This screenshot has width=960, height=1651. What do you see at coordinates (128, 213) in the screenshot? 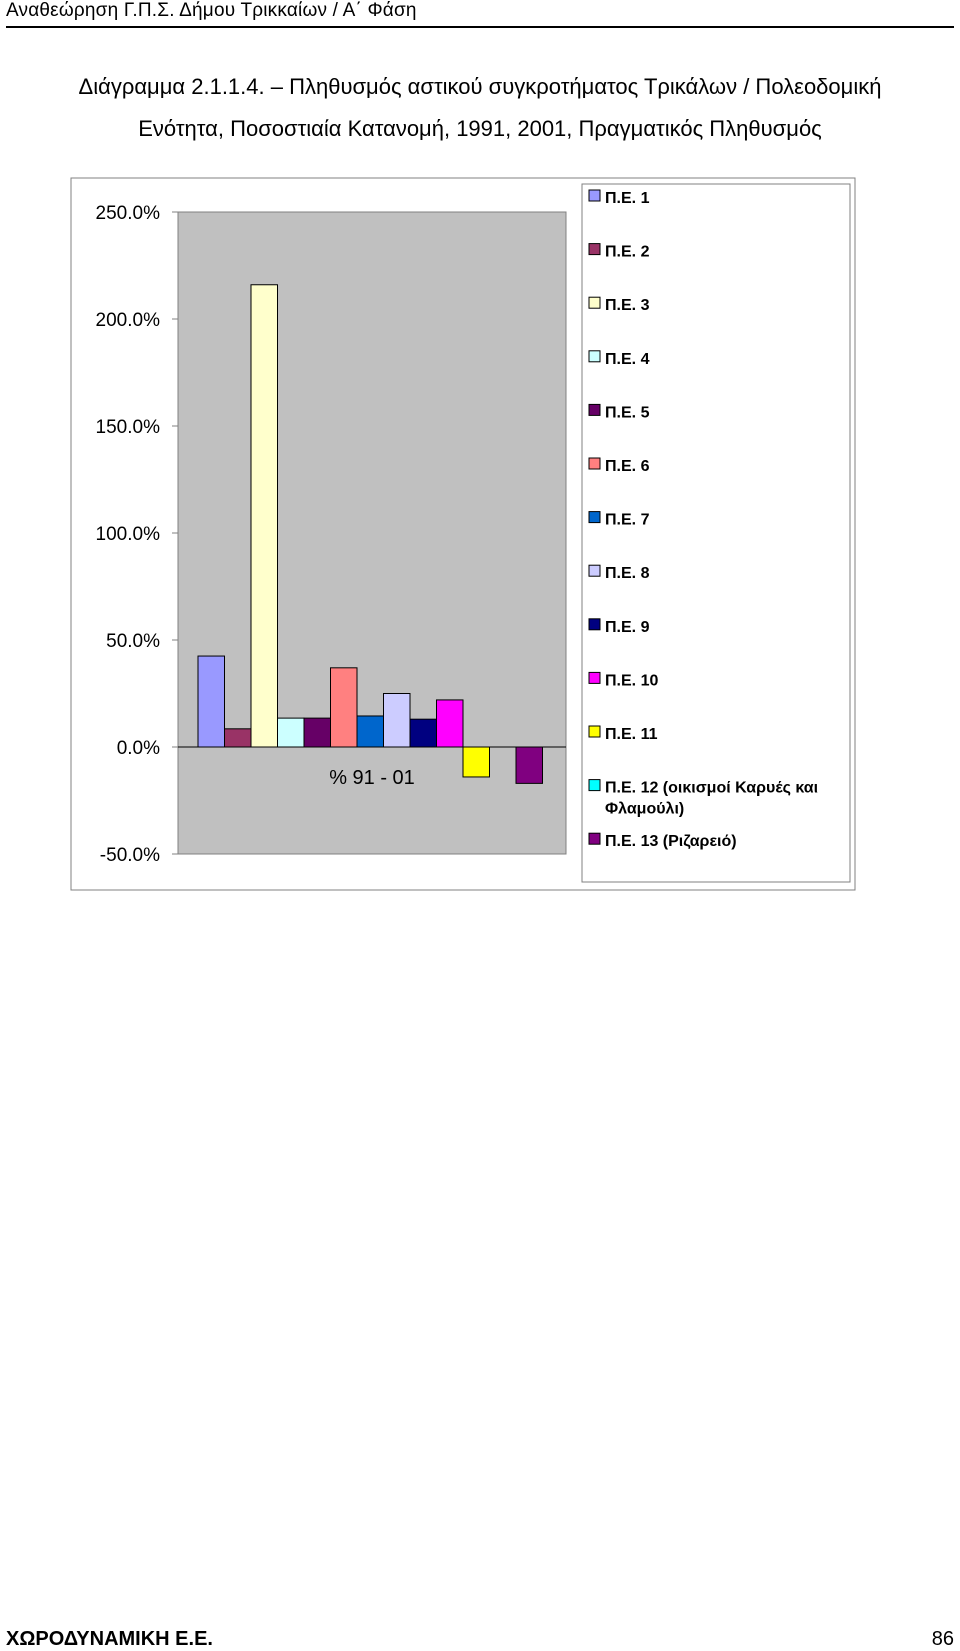
I see `y-tick-label: 250.0%` at bounding box center [128, 213].